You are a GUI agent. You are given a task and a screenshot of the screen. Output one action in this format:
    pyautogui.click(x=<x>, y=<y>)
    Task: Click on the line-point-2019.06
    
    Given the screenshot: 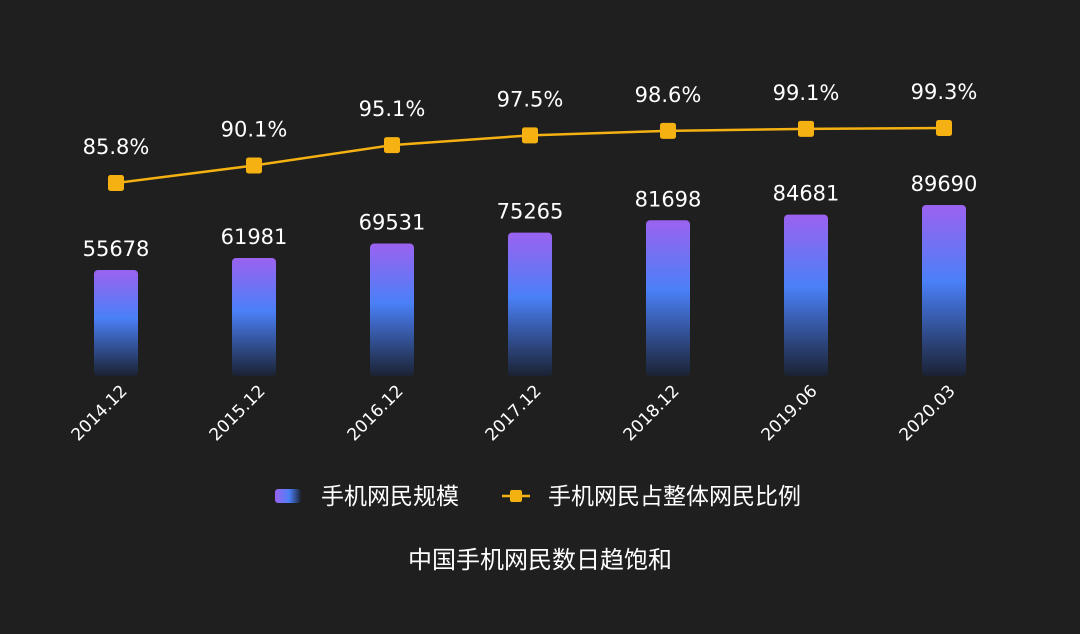 What is the action you would take?
    pyautogui.click(x=806, y=128)
    